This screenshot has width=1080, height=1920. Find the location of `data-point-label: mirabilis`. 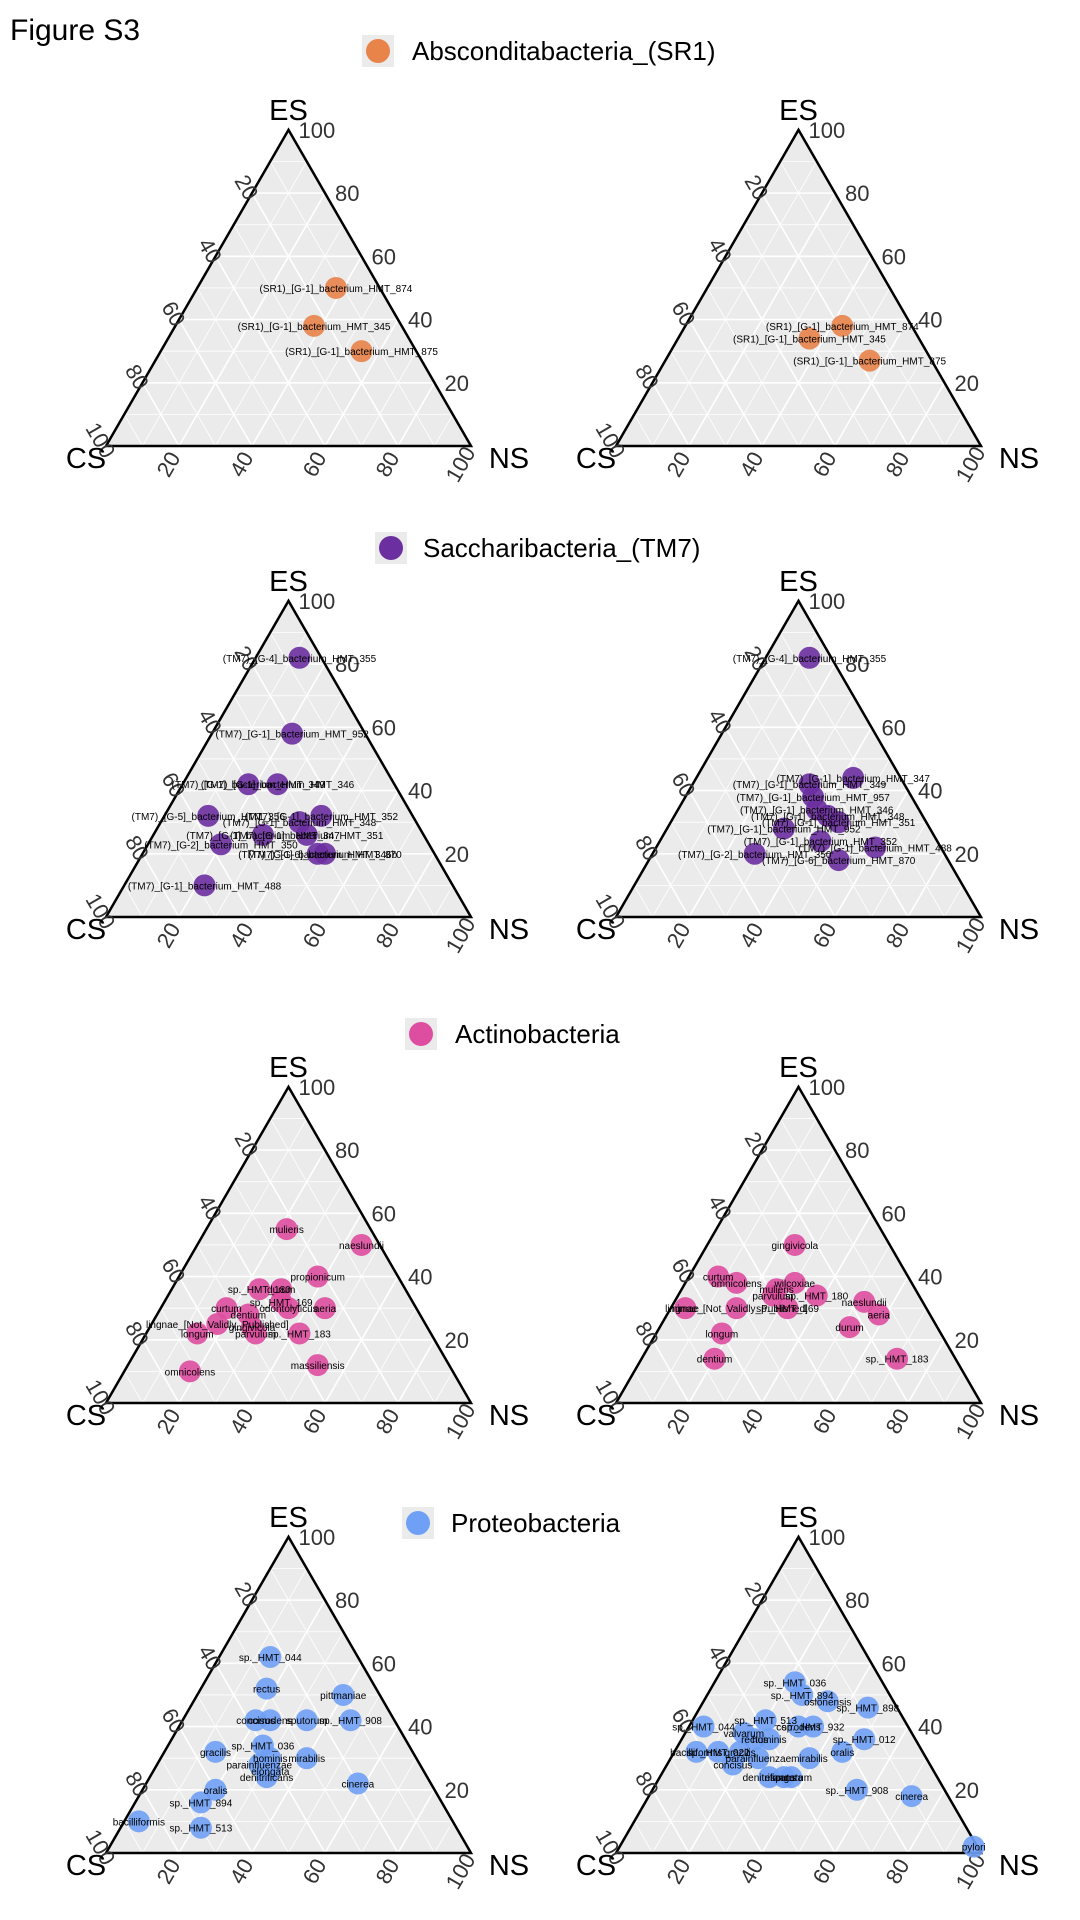

data-point-label: mirabilis is located at coordinates (306, 1759).